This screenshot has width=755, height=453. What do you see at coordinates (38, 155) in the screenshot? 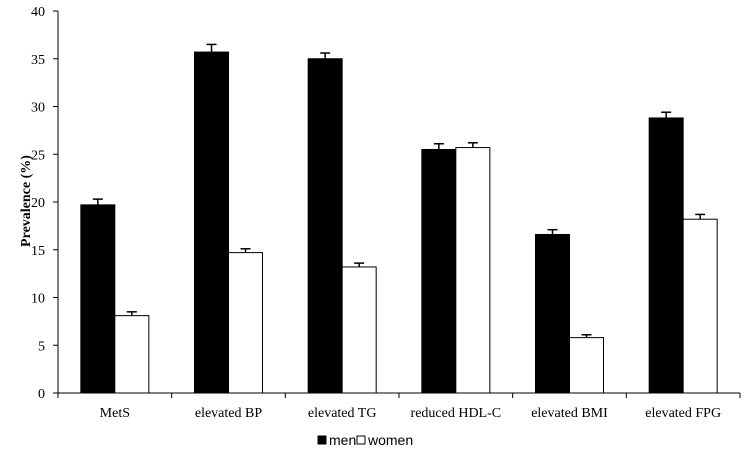
I see `y-tick-label: 25` at bounding box center [38, 155].